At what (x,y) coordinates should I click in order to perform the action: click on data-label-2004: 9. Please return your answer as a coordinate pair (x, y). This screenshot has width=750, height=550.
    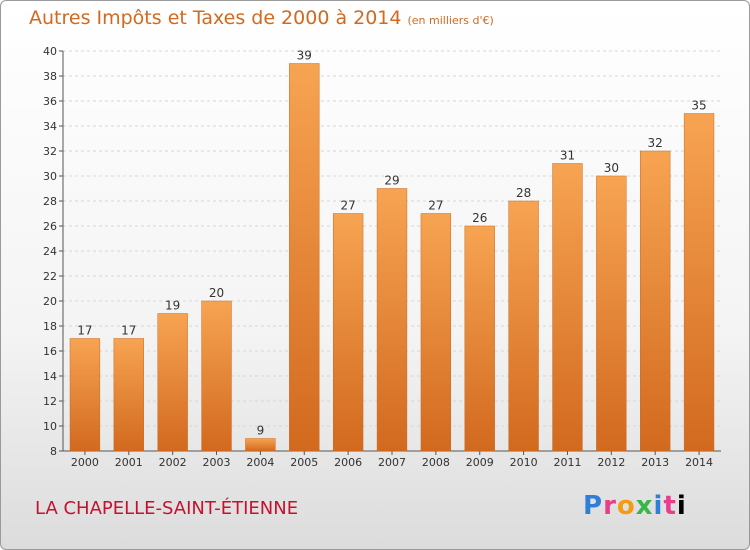
    Looking at the image, I should click on (261, 431).